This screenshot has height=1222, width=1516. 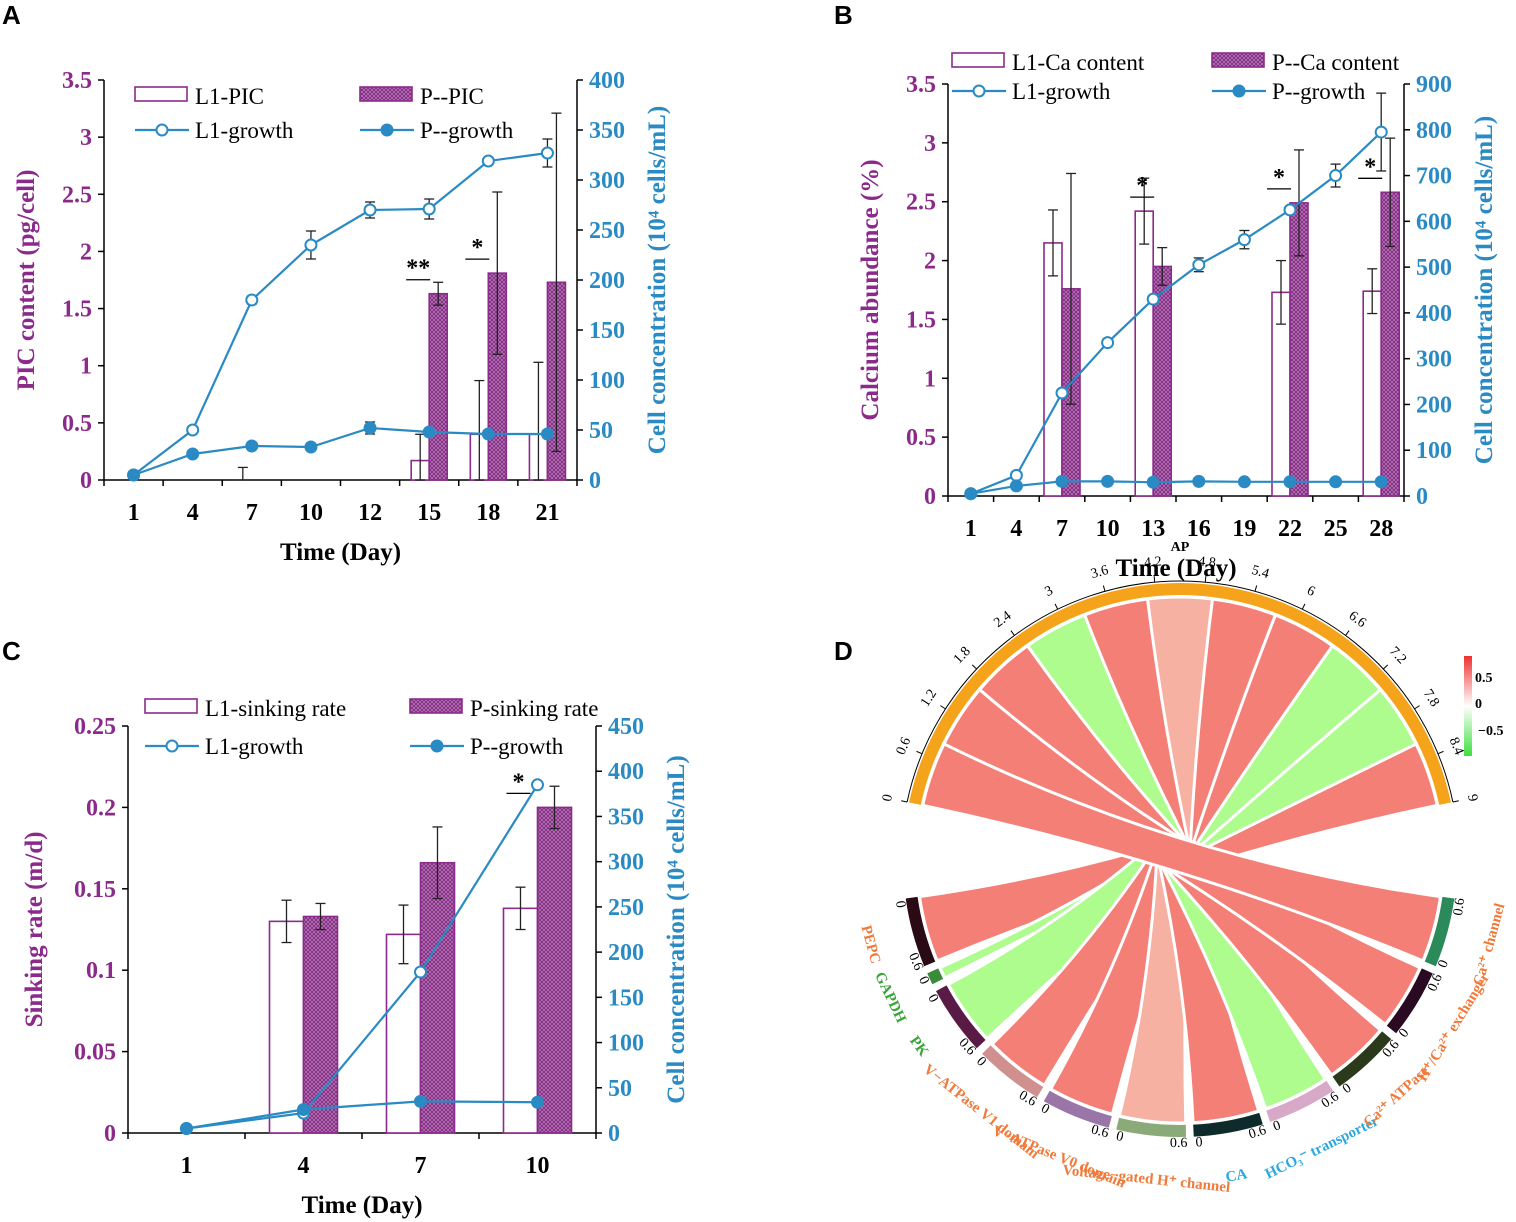 What do you see at coordinates (626, 863) in the screenshot?
I see `right-tick-label: 300` at bounding box center [626, 863].